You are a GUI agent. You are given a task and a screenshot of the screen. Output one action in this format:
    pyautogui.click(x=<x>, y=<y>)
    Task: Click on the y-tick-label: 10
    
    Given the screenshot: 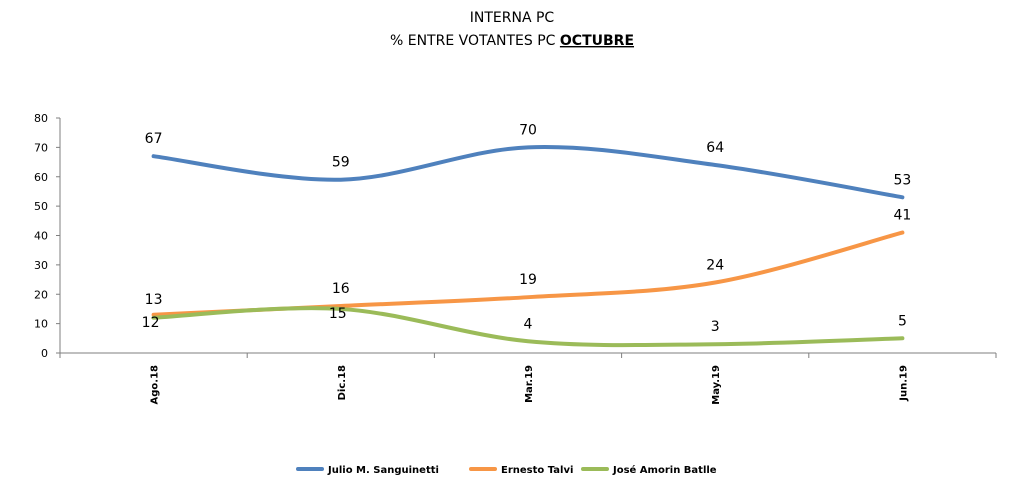 What is the action you would take?
    pyautogui.click(x=41, y=324)
    